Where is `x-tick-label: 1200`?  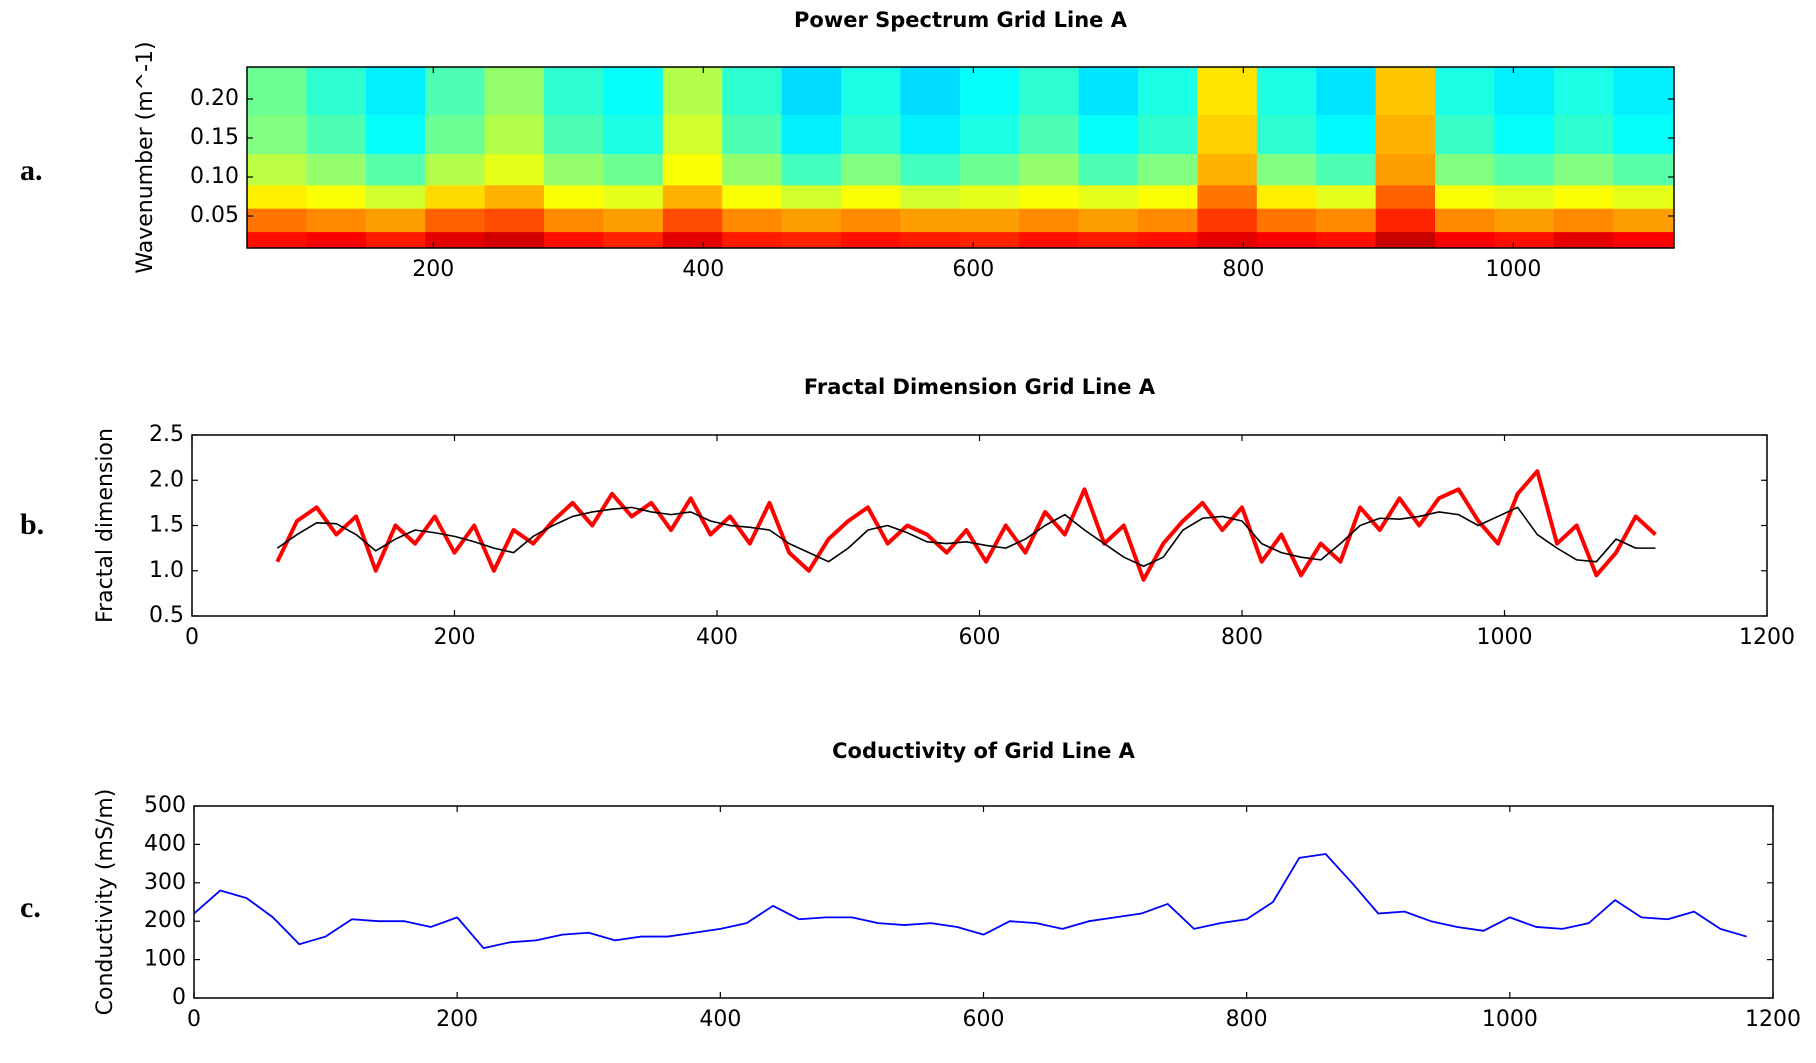
x-tick-label: 1200 is located at coordinates (1767, 637).